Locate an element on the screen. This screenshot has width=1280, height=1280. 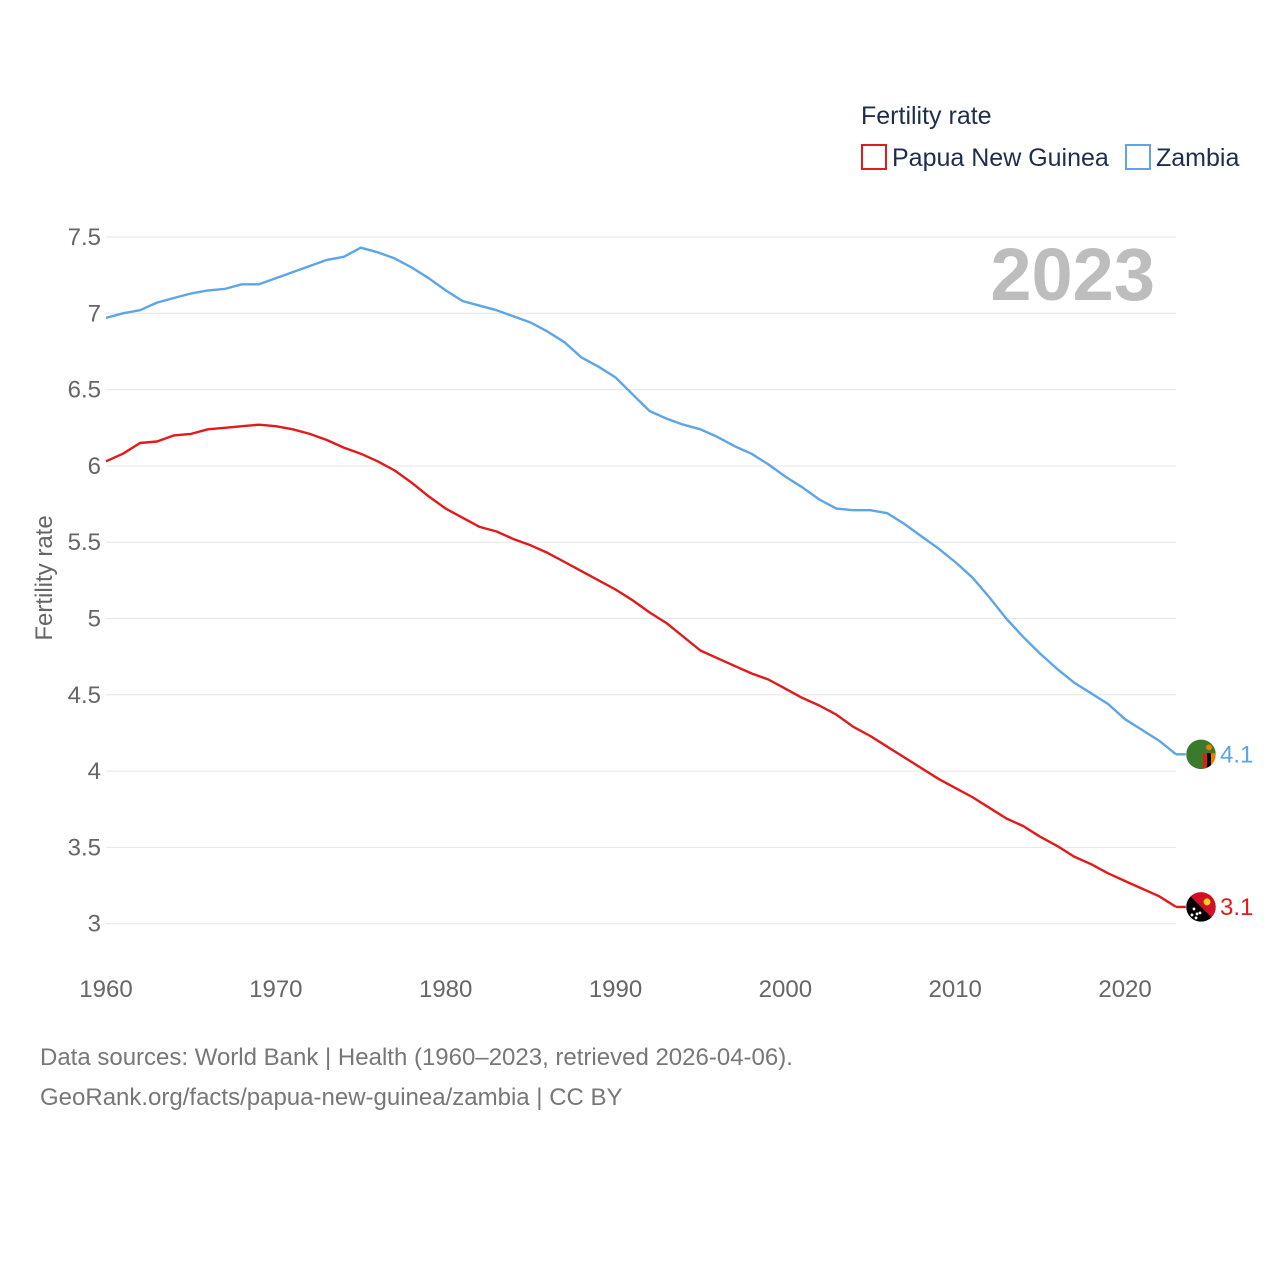
legend-item-papua-new-guinea: Papua New Guinea is located at coordinates (985, 158).